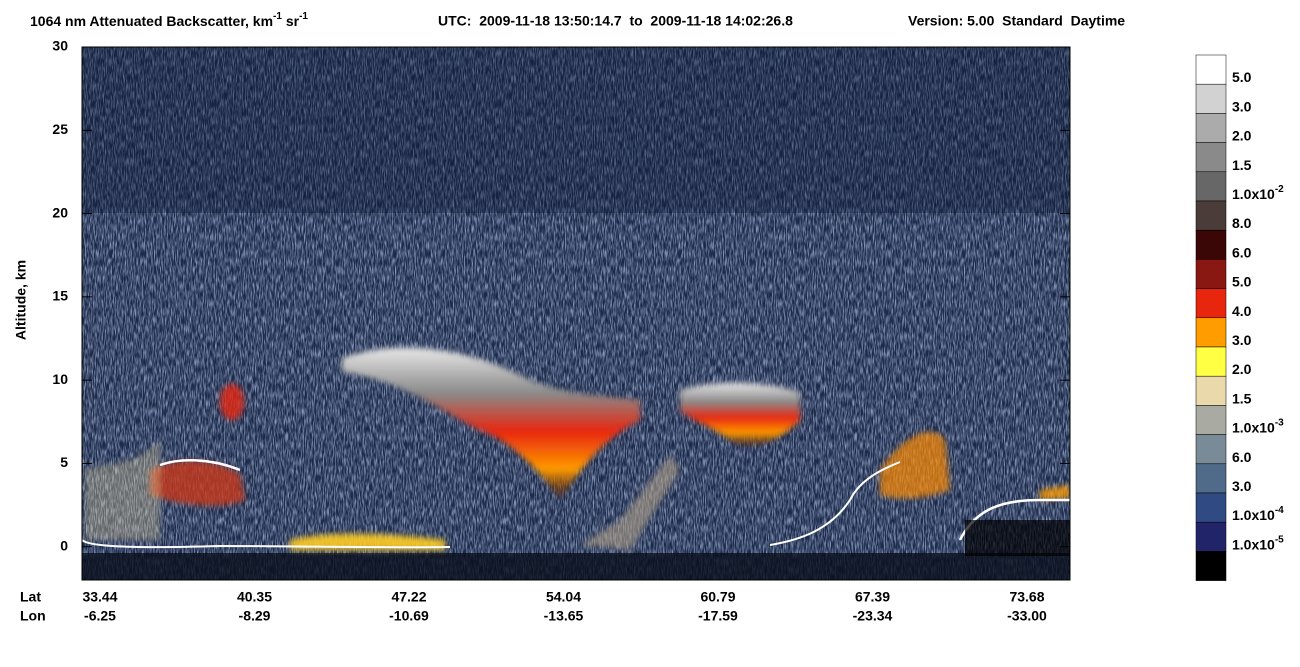 The height and width of the screenshot is (667, 1300). What do you see at coordinates (563, 597) in the screenshot?
I see `lat-label: 54.04` at bounding box center [563, 597].